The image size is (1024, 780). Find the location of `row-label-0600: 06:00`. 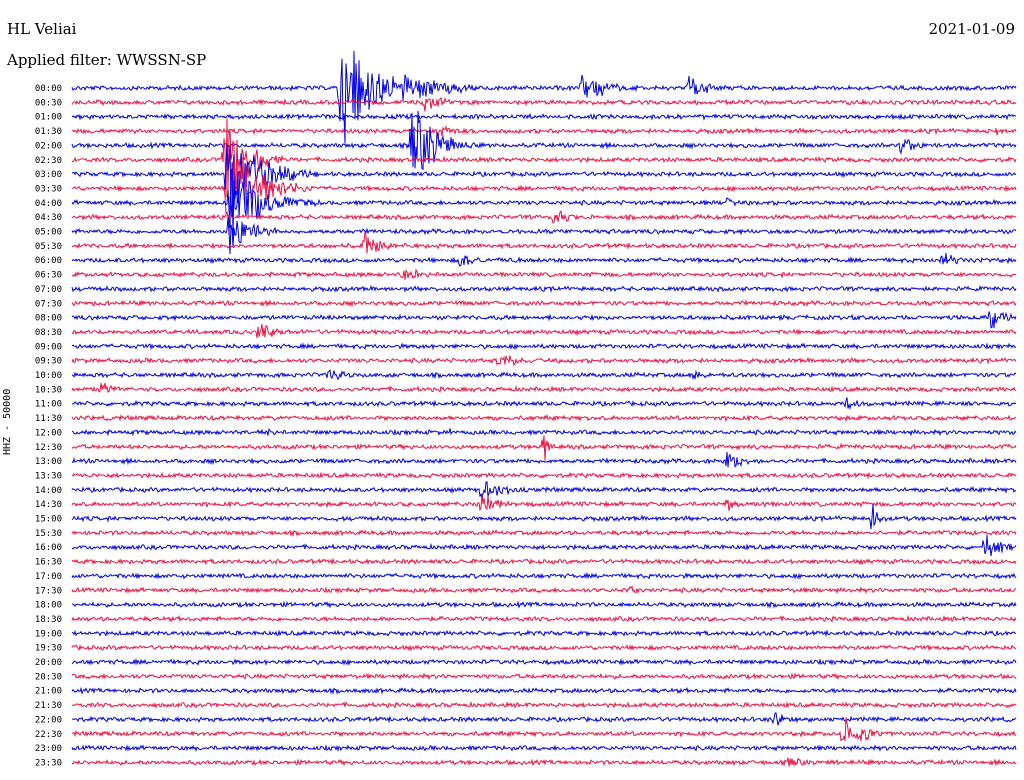

row-label-0600: 06:00 is located at coordinates (48, 261).